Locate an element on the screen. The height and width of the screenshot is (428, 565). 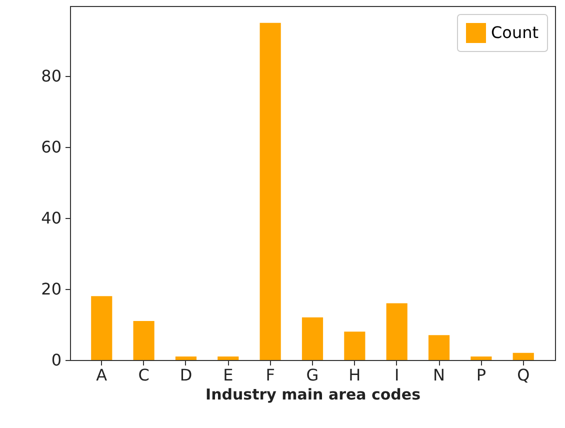
x-tick-label: H is located at coordinates (354, 375).